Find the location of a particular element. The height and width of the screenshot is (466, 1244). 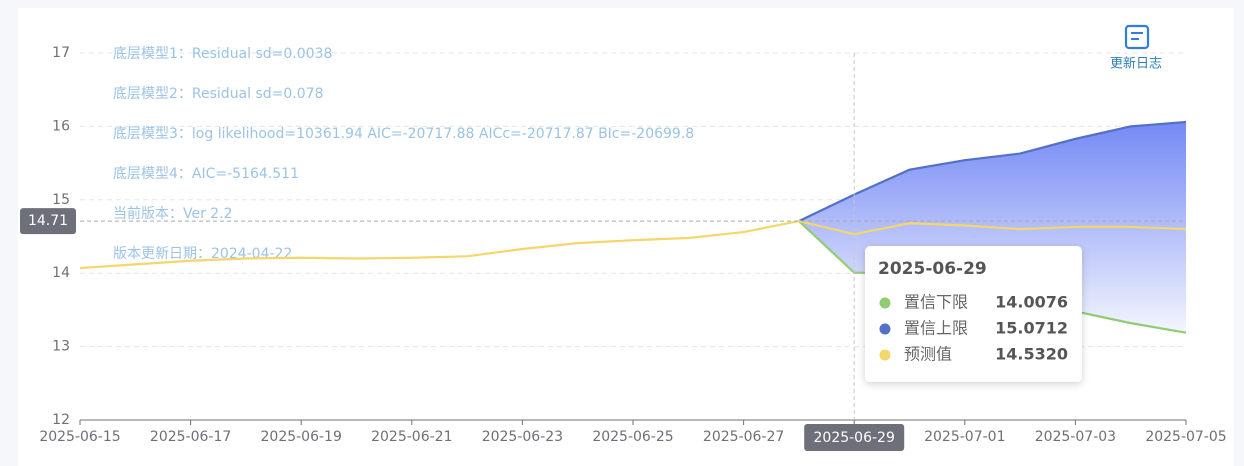

tooltip-value: 14.0076 is located at coordinates (1031, 302).